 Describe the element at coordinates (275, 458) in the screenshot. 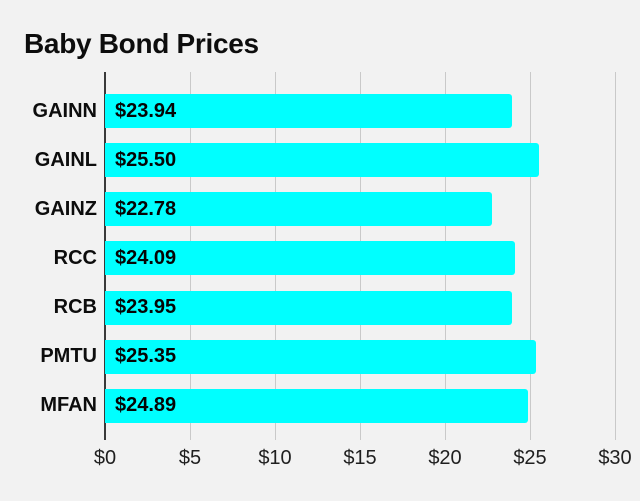

I see `x-tick-label: $10` at that location.